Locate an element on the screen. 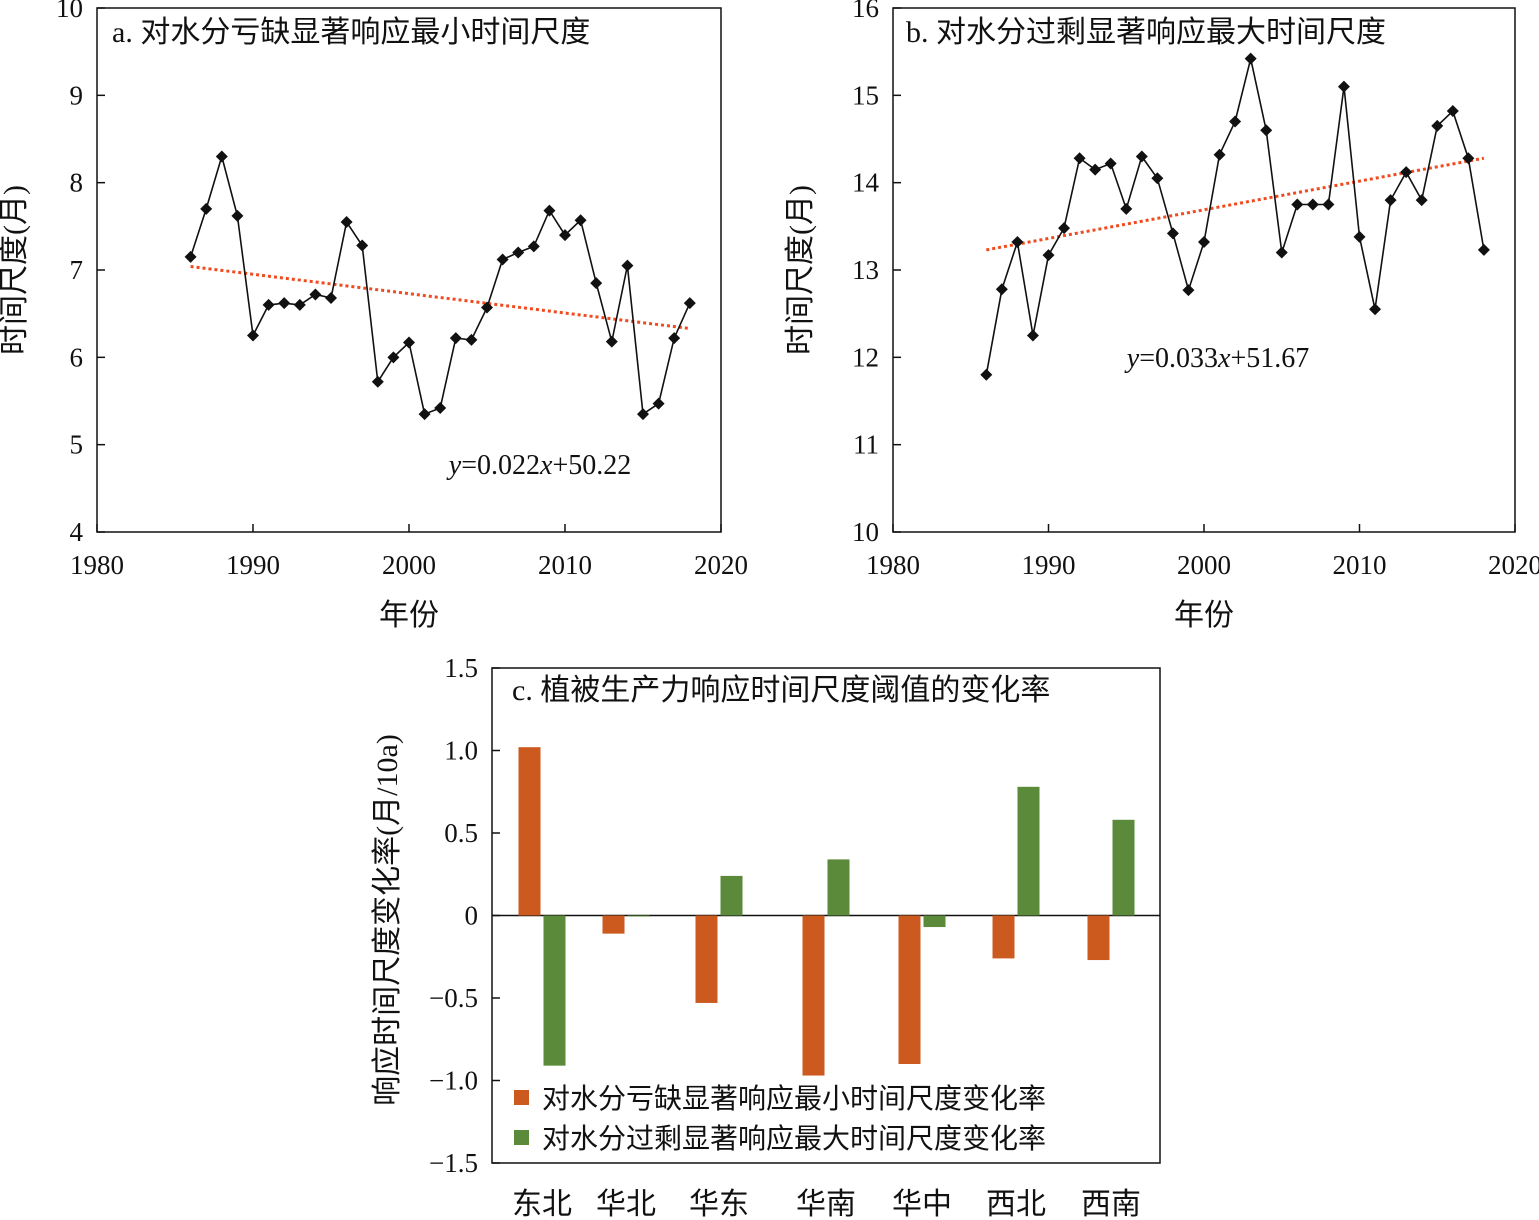 This screenshot has height=1220, width=1539. panel-c-title: c. 植被生产力响应时间尺度阈值的变化率 is located at coordinates (781, 690).